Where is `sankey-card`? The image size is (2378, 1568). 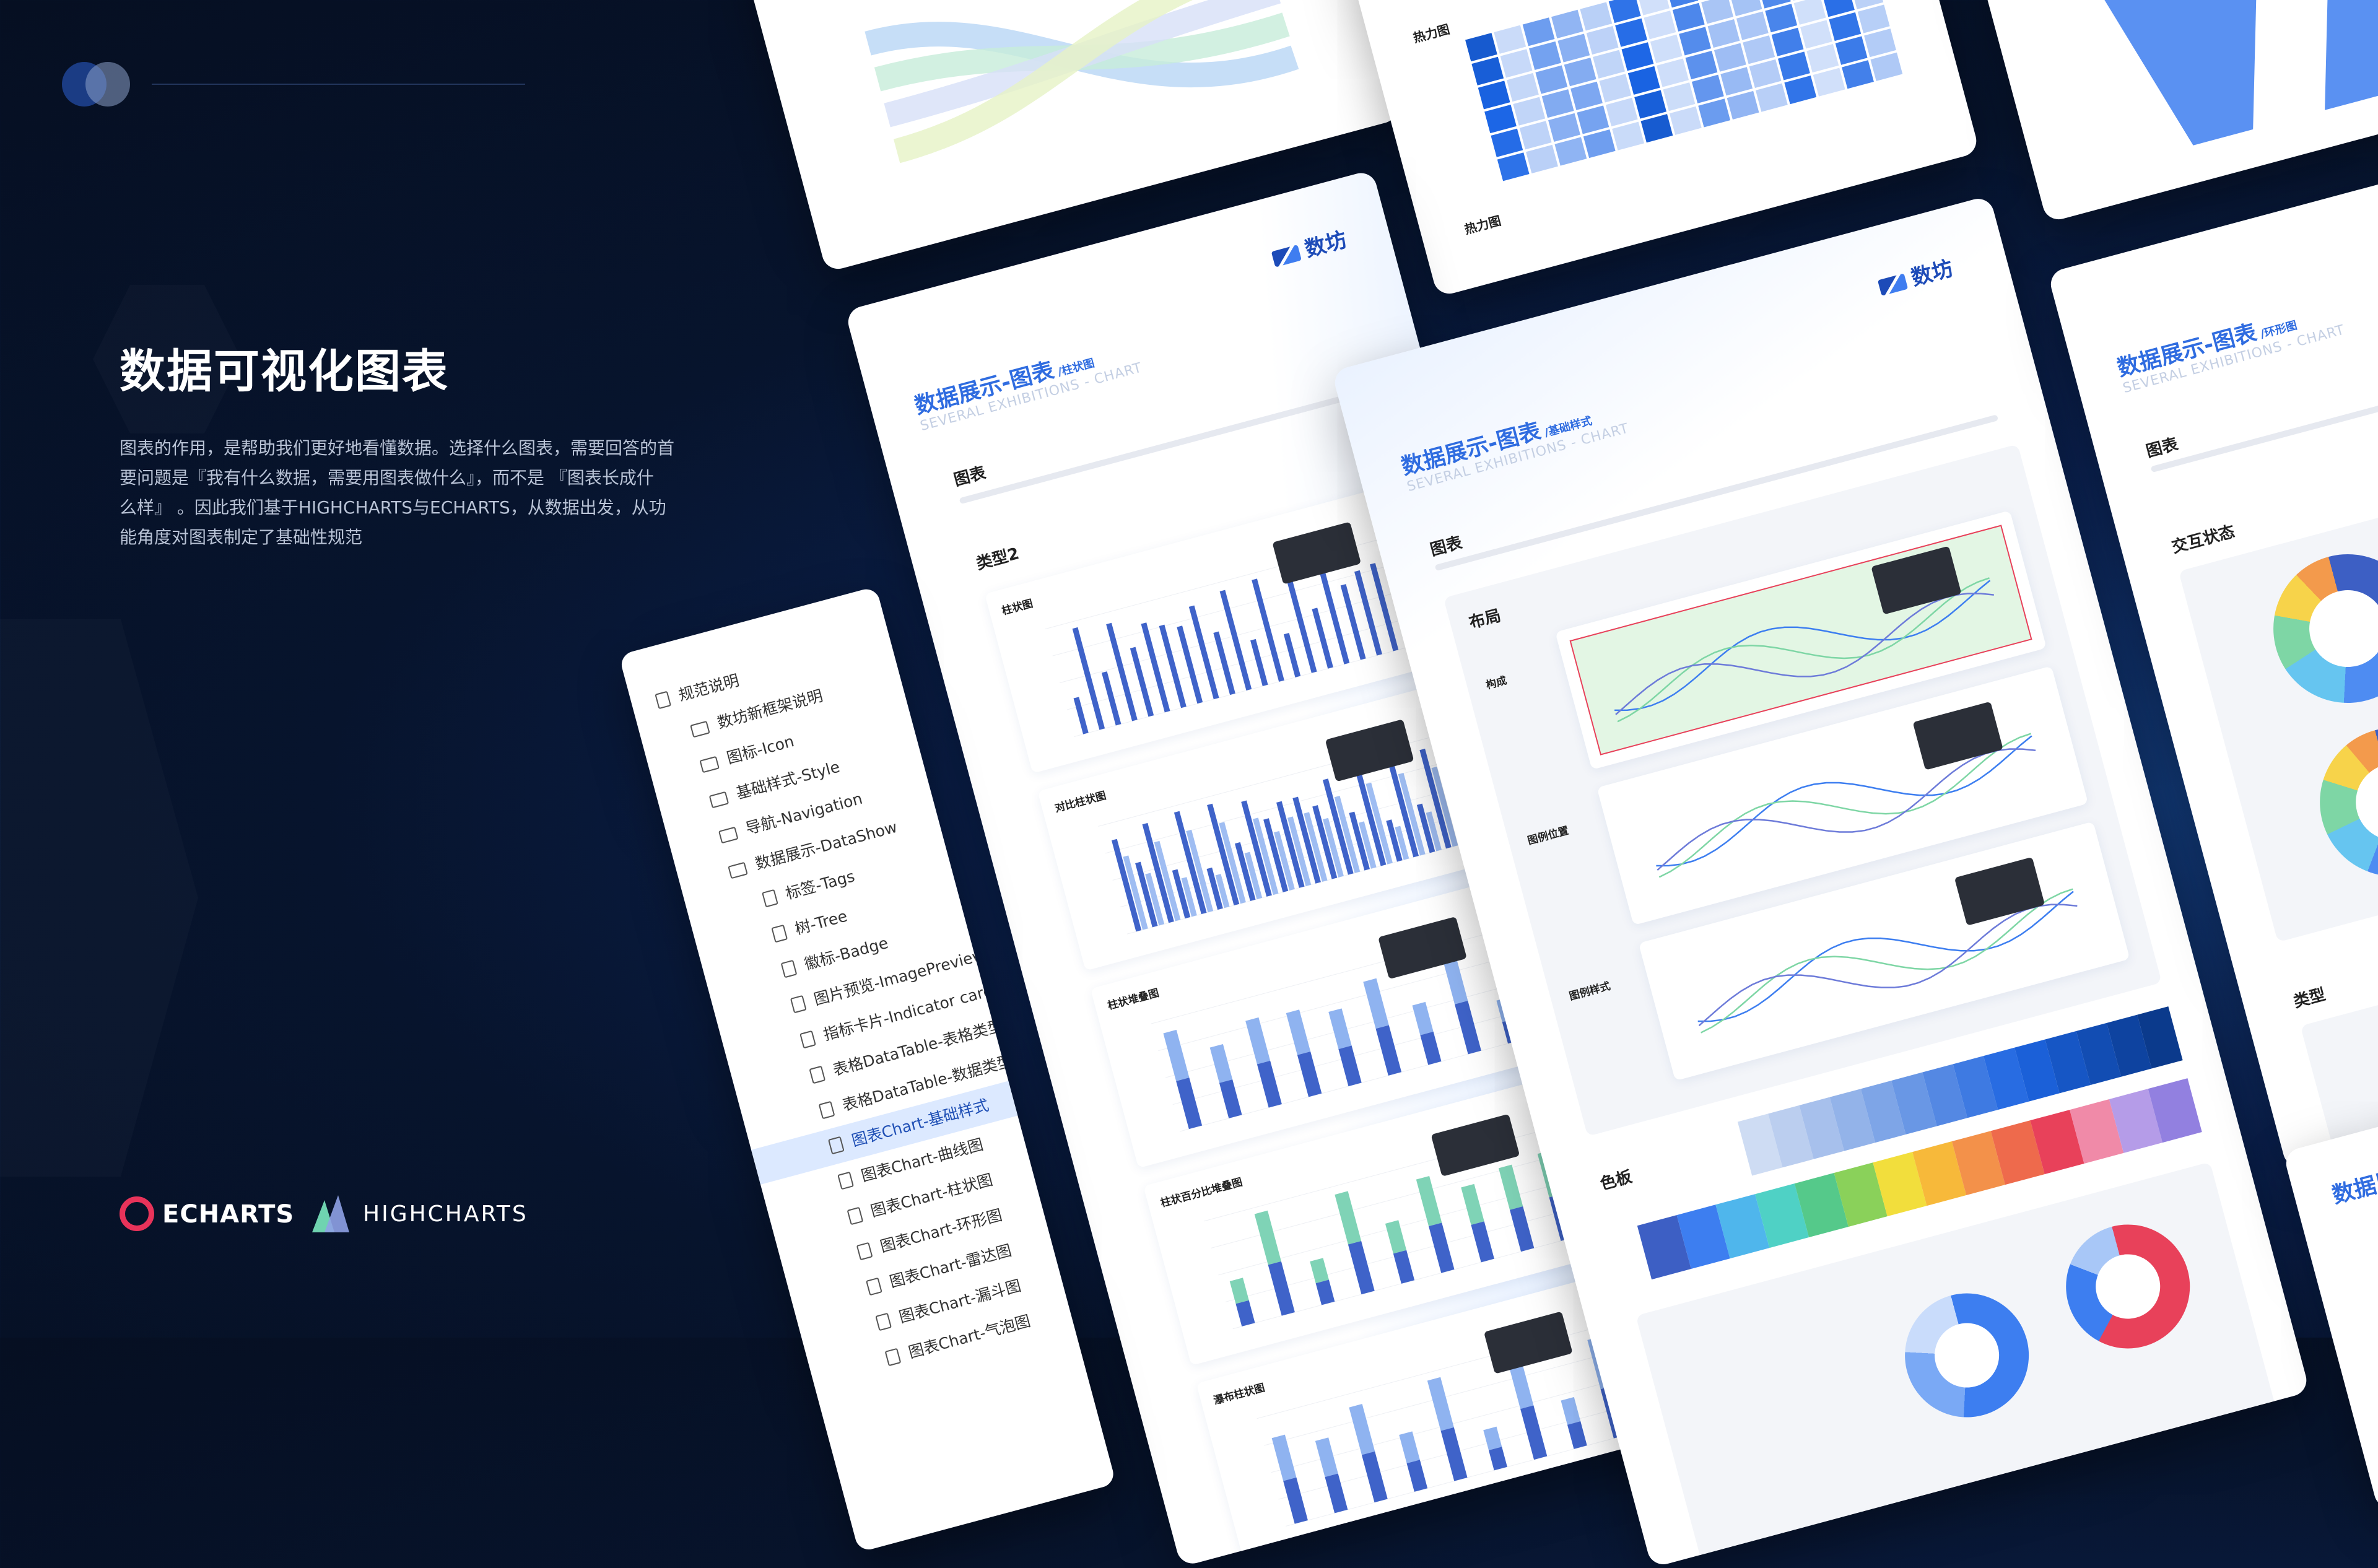 sankey-card is located at coordinates (1046, 136).